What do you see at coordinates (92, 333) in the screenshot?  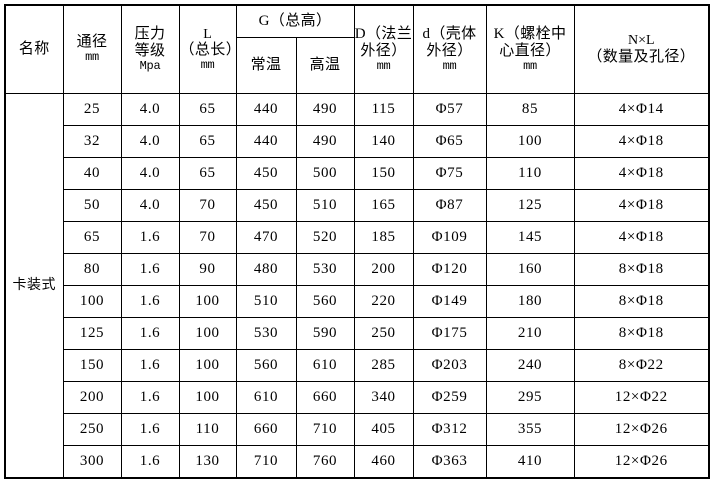 I see `cell-bore: 125` at bounding box center [92, 333].